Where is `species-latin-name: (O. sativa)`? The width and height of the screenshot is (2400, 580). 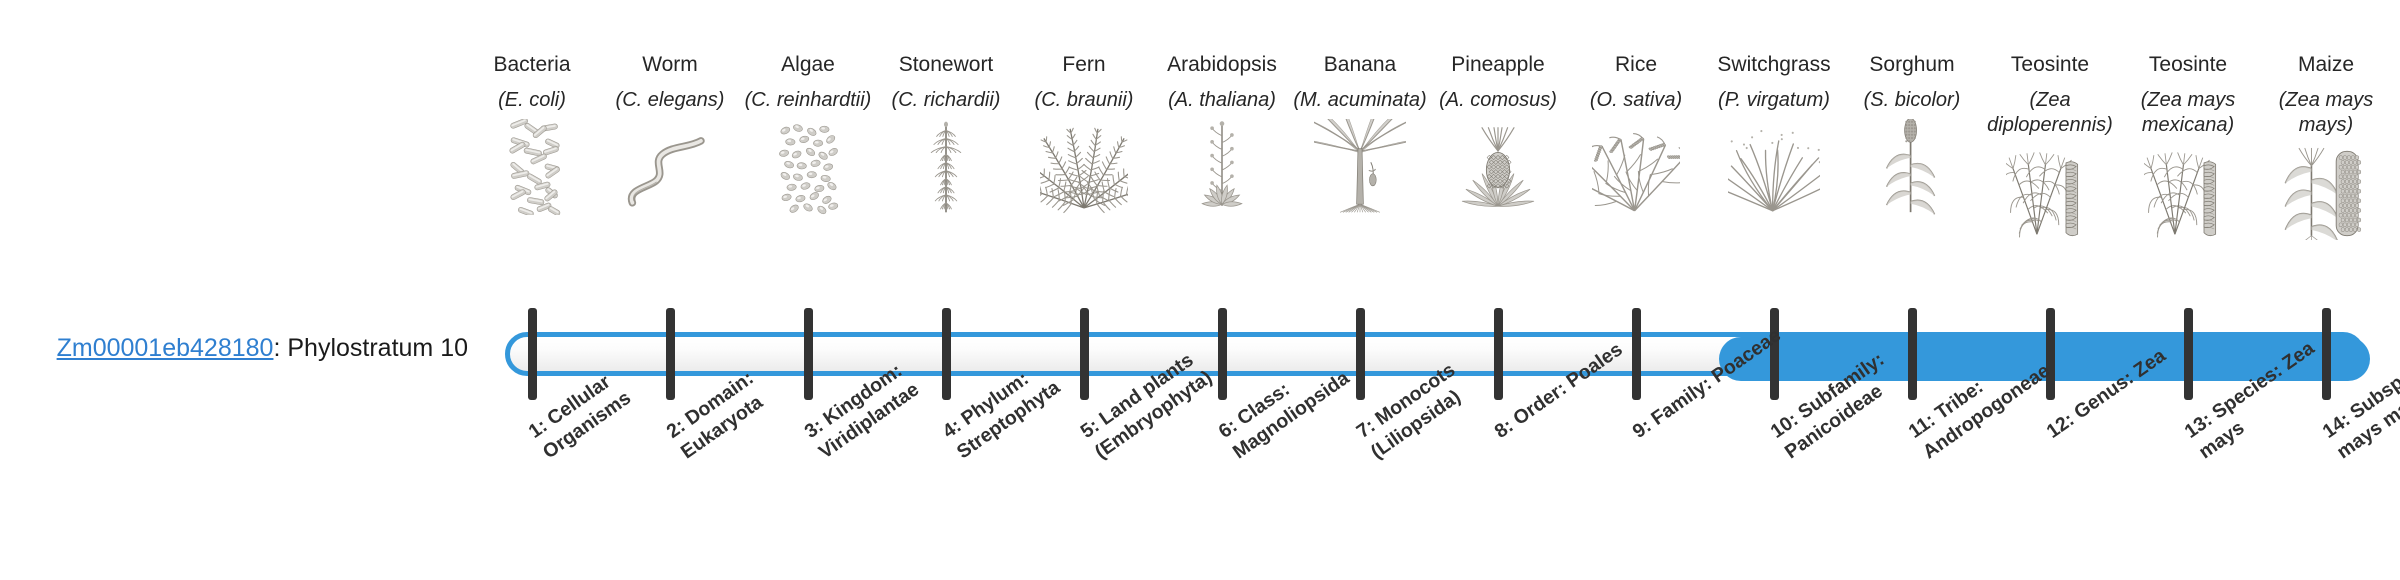
species-latin-name: (O. sativa) is located at coordinates (1636, 100).